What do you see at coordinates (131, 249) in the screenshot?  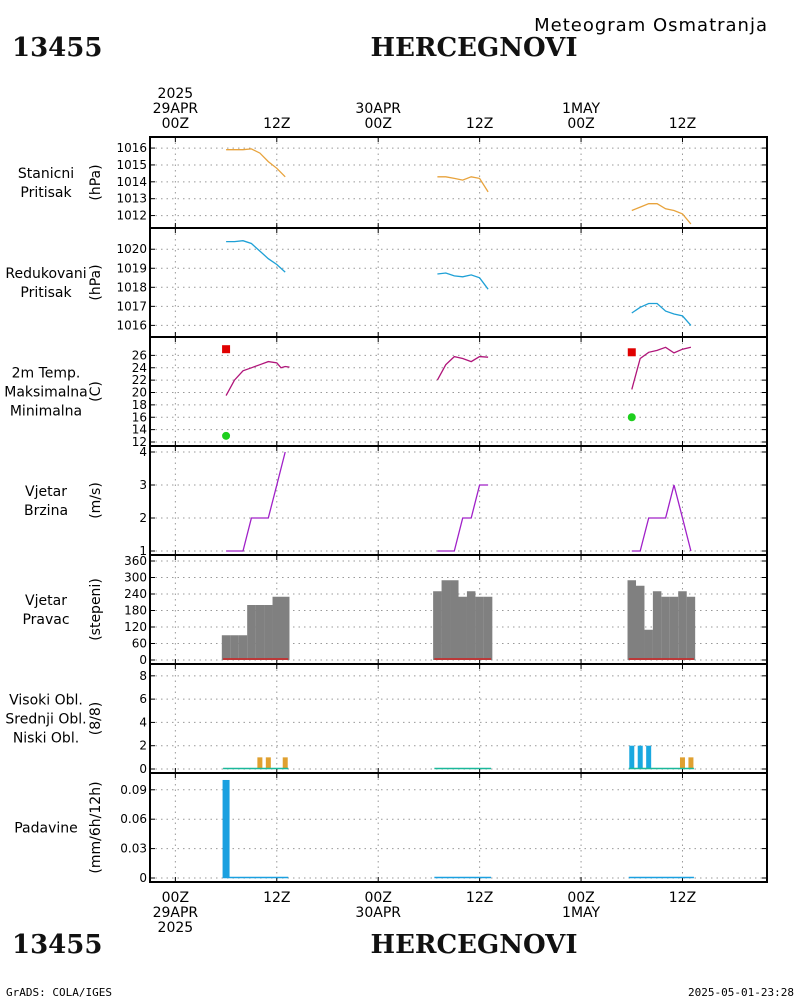 I see `y-tick-label: 1020` at bounding box center [131, 249].